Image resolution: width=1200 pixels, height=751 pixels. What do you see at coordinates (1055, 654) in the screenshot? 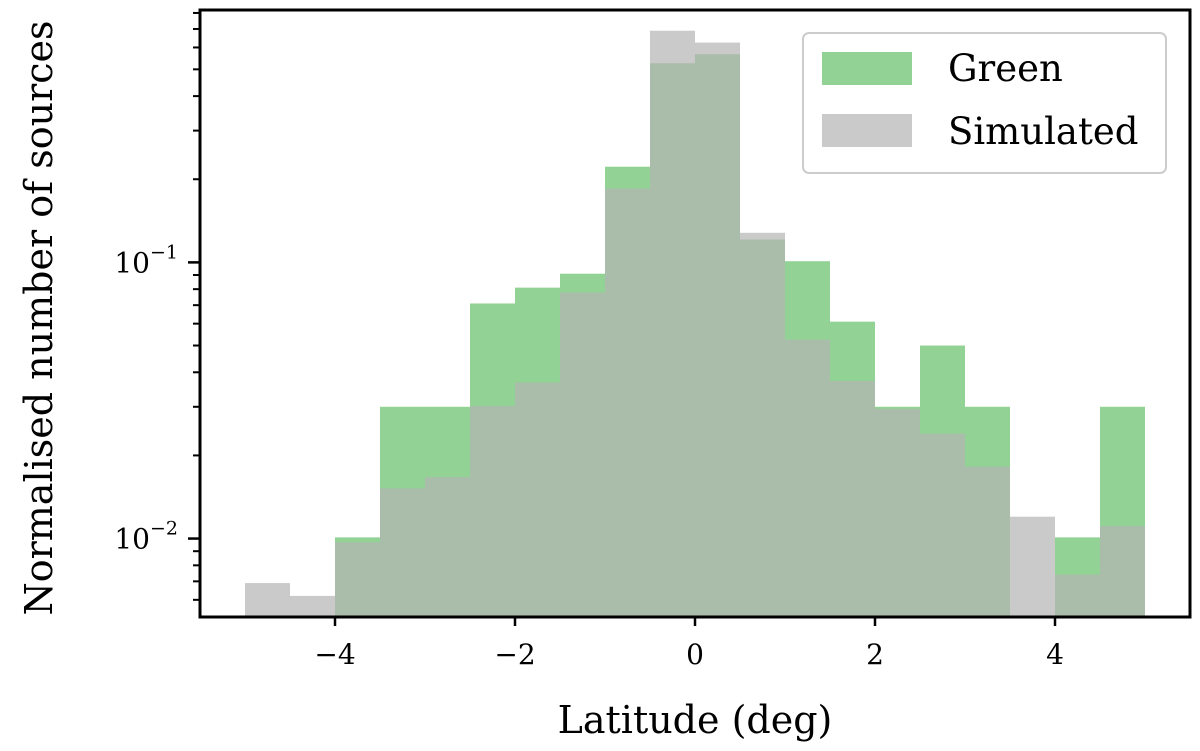
I see `x-tick-label: 4` at bounding box center [1055, 654].